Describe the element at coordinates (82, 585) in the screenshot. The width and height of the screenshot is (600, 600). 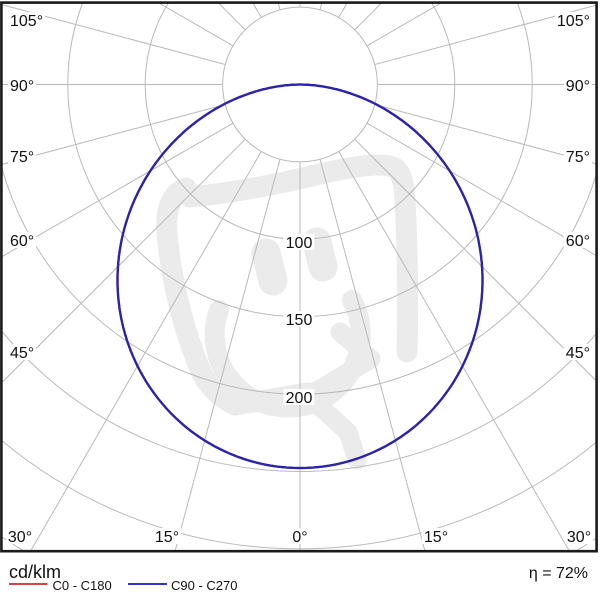
I see `svg-text: C0 - C180` at that location.